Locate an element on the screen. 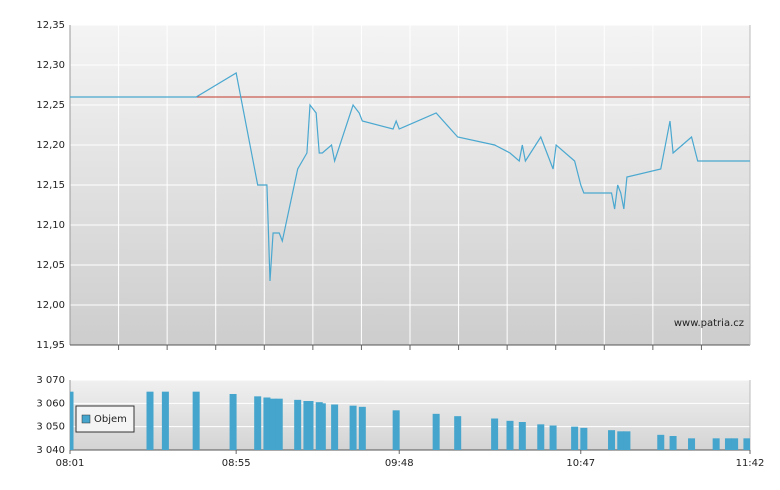 This screenshot has width=780, height=490. y-tick-label: 12,15 is located at coordinates (50, 185).